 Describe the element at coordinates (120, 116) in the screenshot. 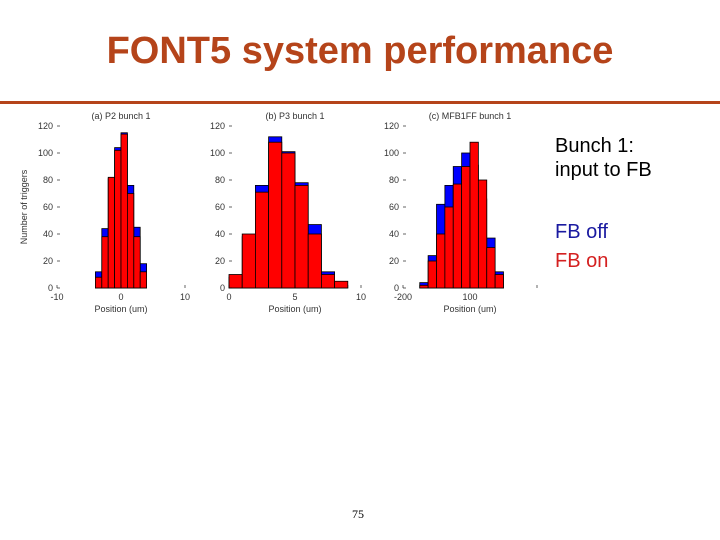

I see `chart-title: (a) P2 bunch 1` at that location.